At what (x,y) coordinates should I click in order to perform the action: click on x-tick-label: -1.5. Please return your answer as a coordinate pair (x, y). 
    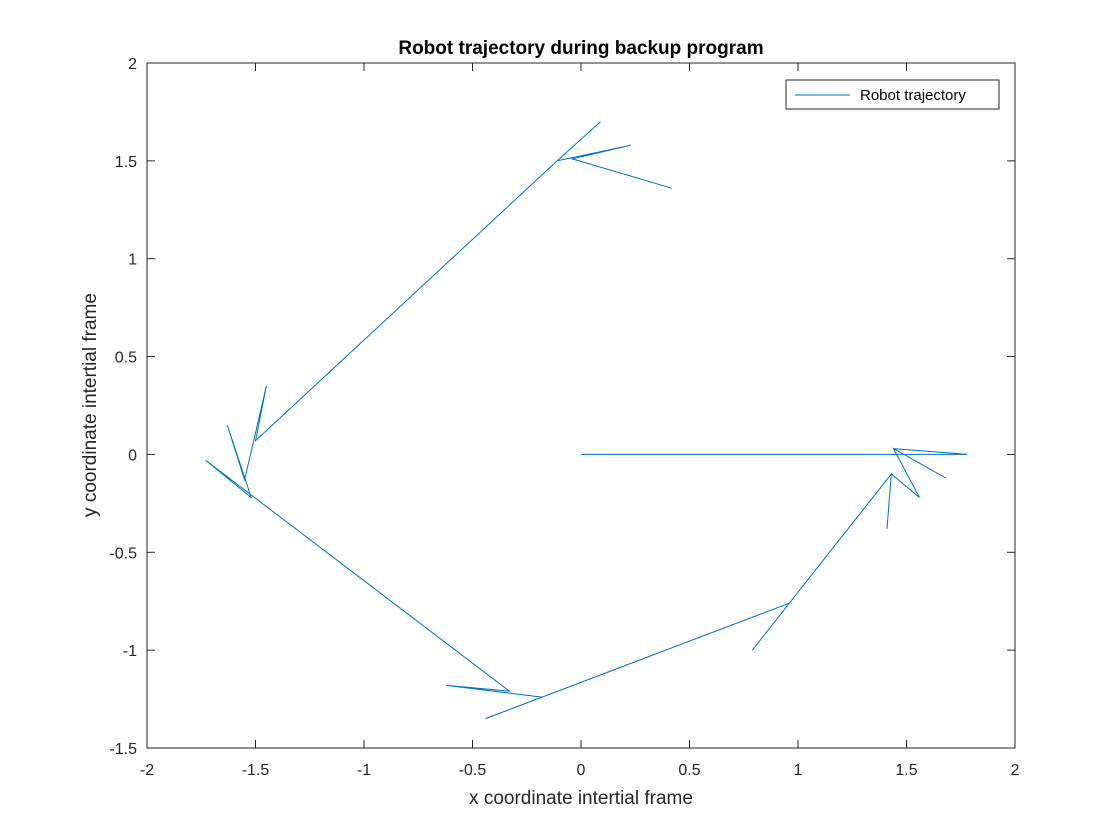
    Looking at the image, I should click on (256, 770).